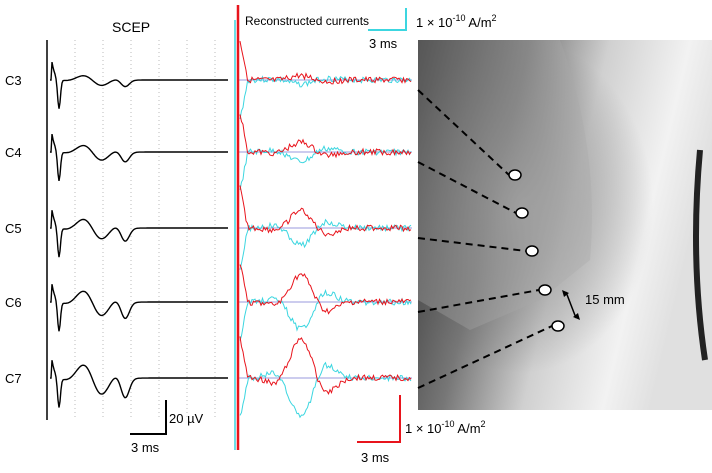 The width and height of the screenshot is (712, 473). What do you see at coordinates (13, 152) in the screenshot?
I see `level-label-C4: C4` at bounding box center [13, 152].